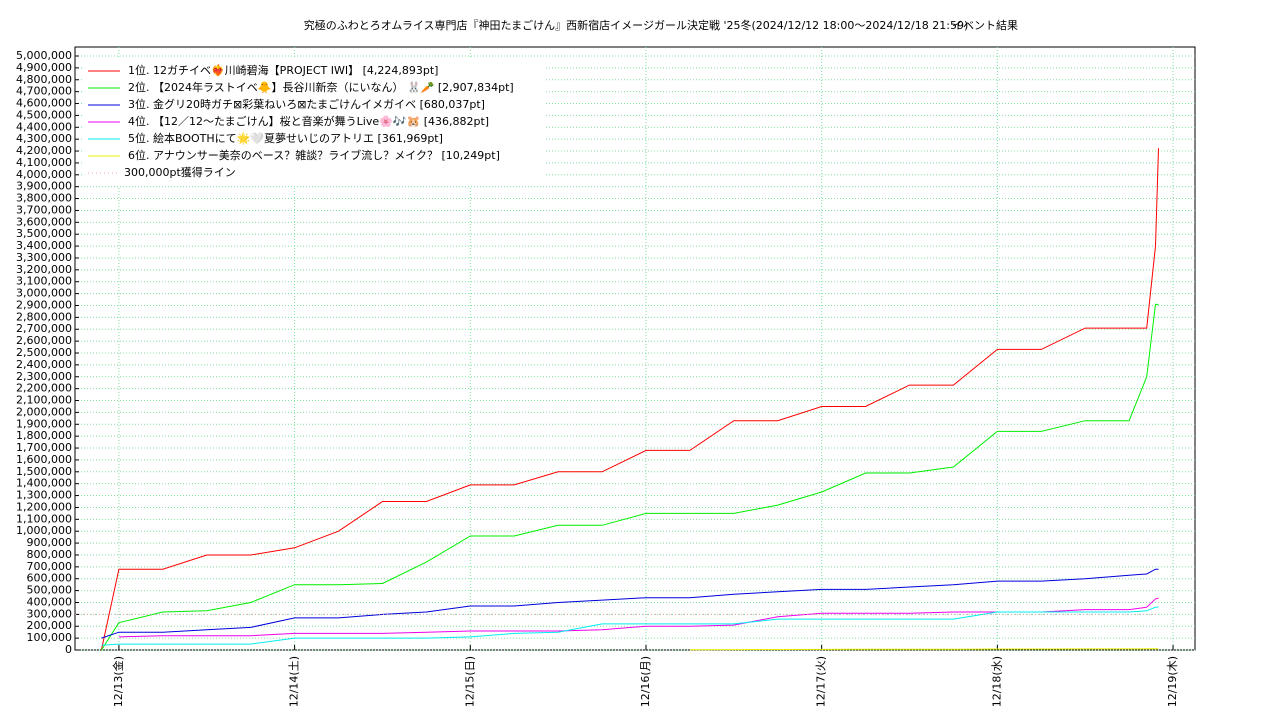  Describe the element at coordinates (44, 103) in the screenshot. I see `y-tick-label: 4,600,000` at that location.